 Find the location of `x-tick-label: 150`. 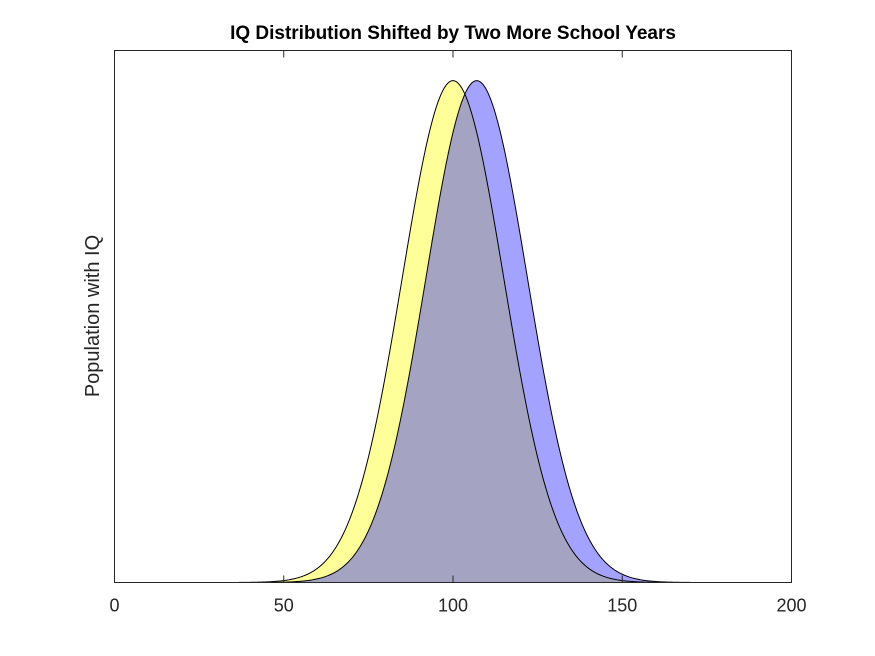

x-tick-label: 150 is located at coordinates (622, 606).